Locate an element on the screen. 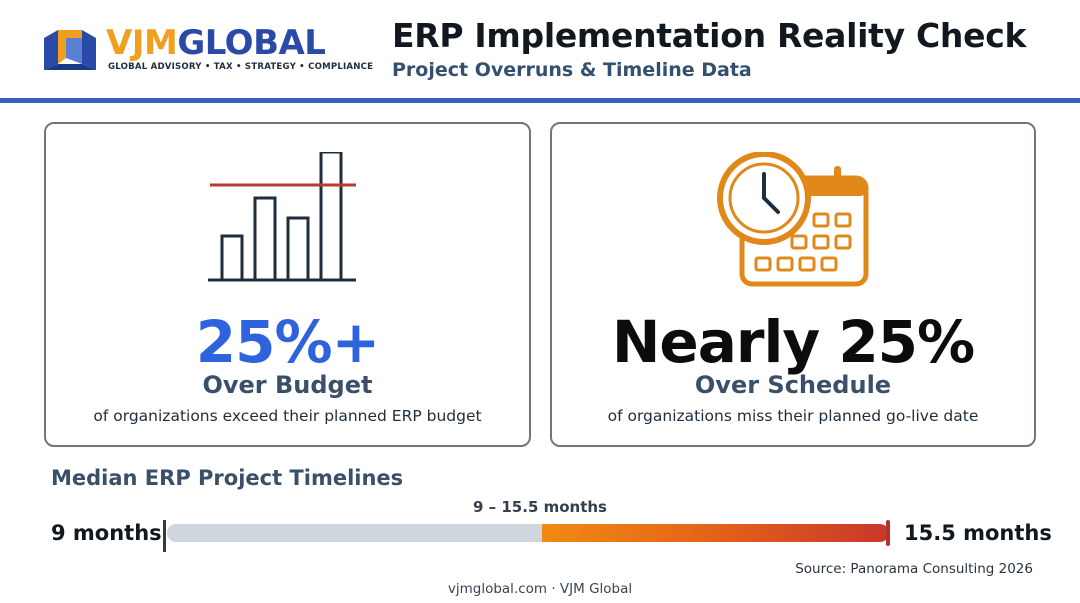  timeline-range-fill is located at coordinates (715, 533).